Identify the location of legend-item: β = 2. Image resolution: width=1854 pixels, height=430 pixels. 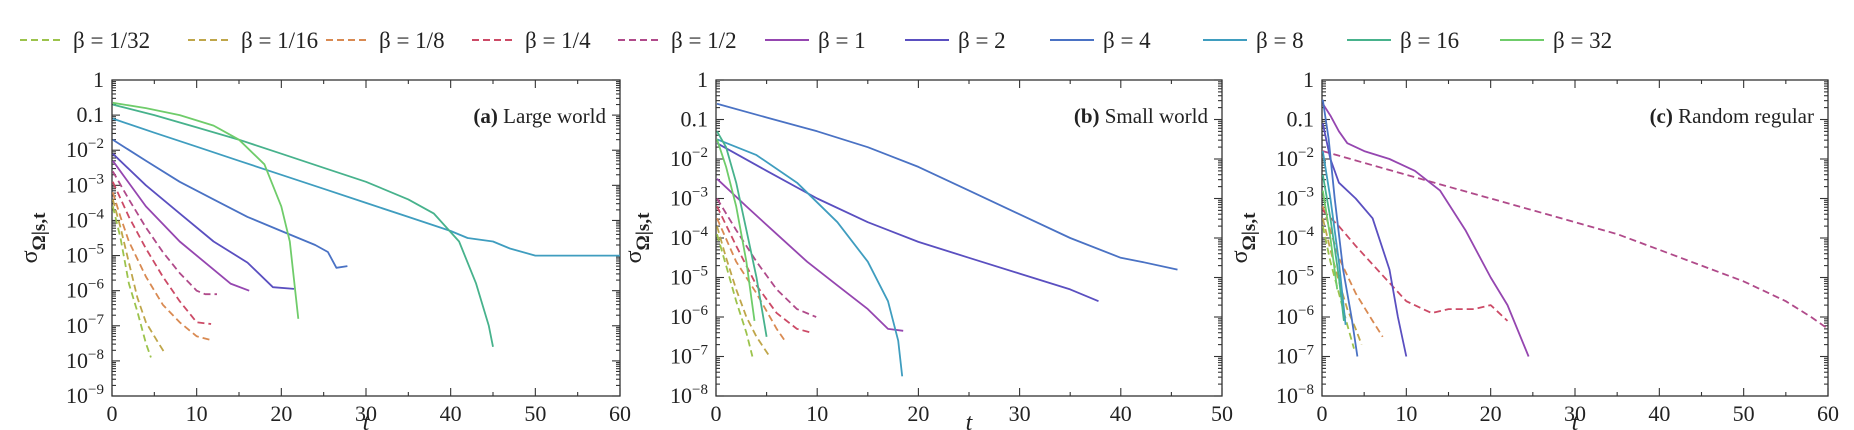
(955, 40).